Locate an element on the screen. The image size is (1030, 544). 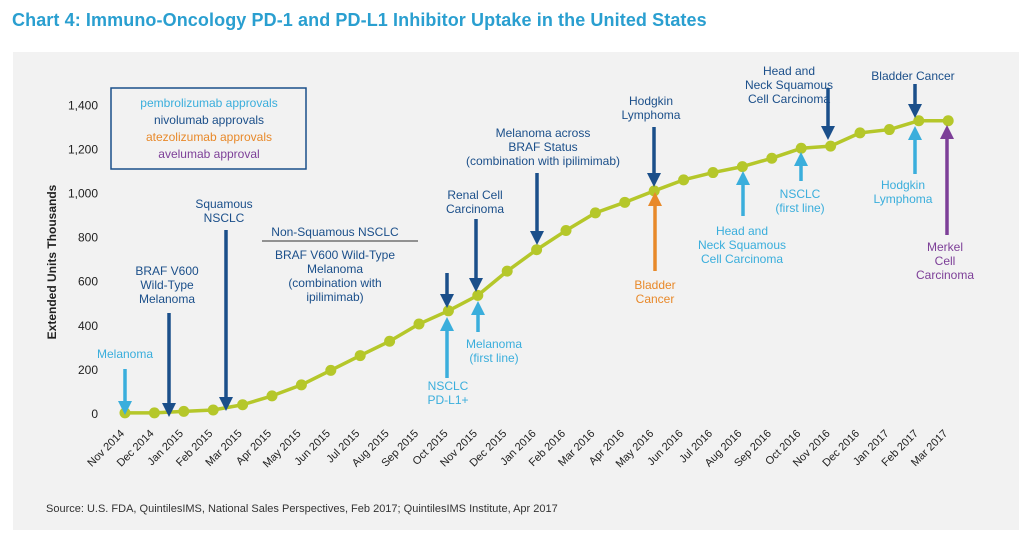
annotation-label: Hodgkin Lymphoma is located at coordinates (651, 108).